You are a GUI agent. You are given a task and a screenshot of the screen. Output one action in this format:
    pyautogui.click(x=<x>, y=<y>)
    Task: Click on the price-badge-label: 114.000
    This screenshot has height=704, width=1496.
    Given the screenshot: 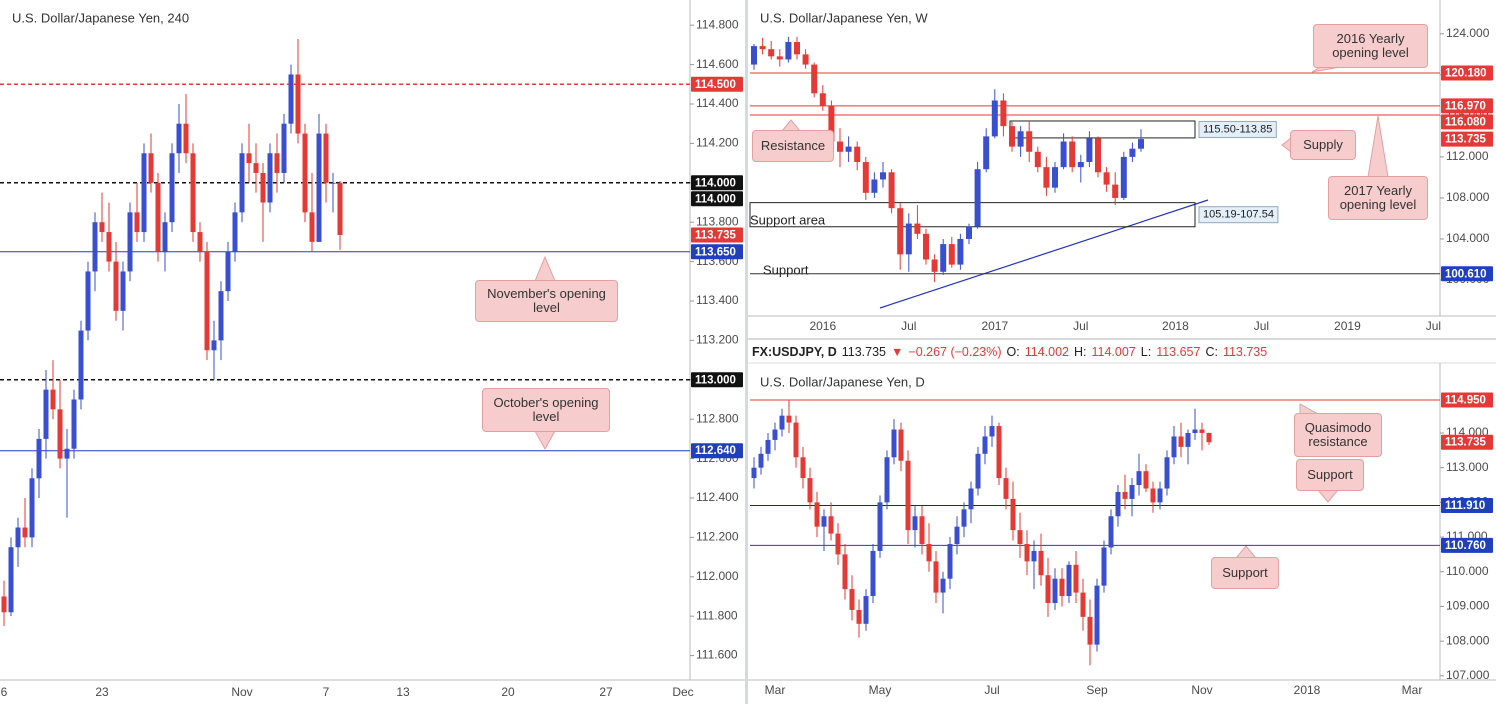 What is the action you would take?
    pyautogui.click(x=715, y=199)
    